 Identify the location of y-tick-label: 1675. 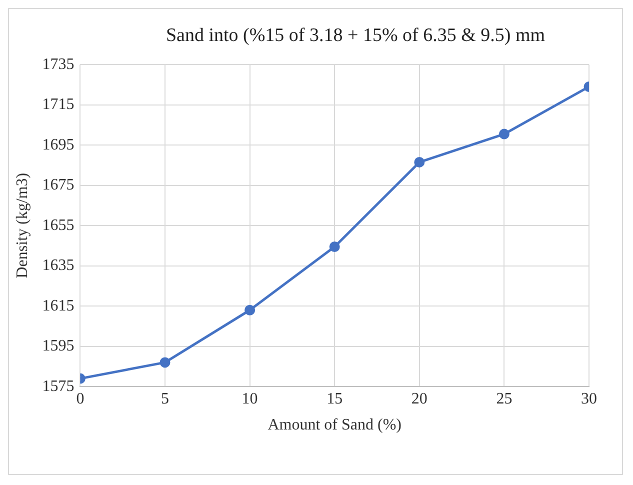
(58, 185).